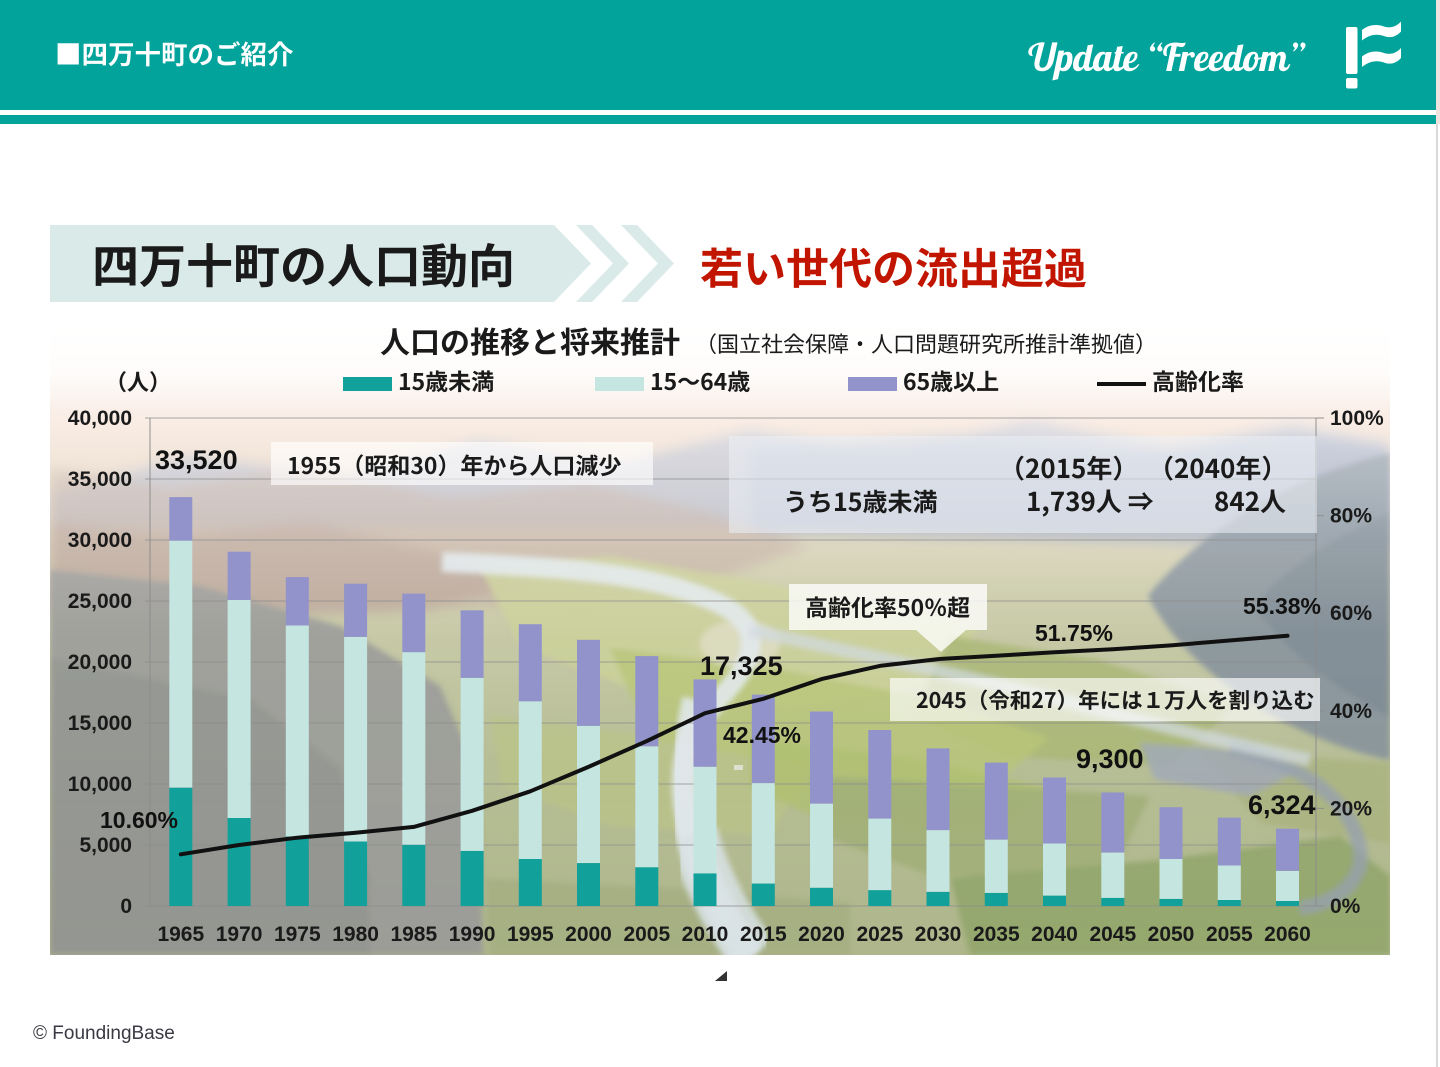  What do you see at coordinates (100, 723) in the screenshot?
I see `svg-text: 15,000` at bounding box center [100, 723].